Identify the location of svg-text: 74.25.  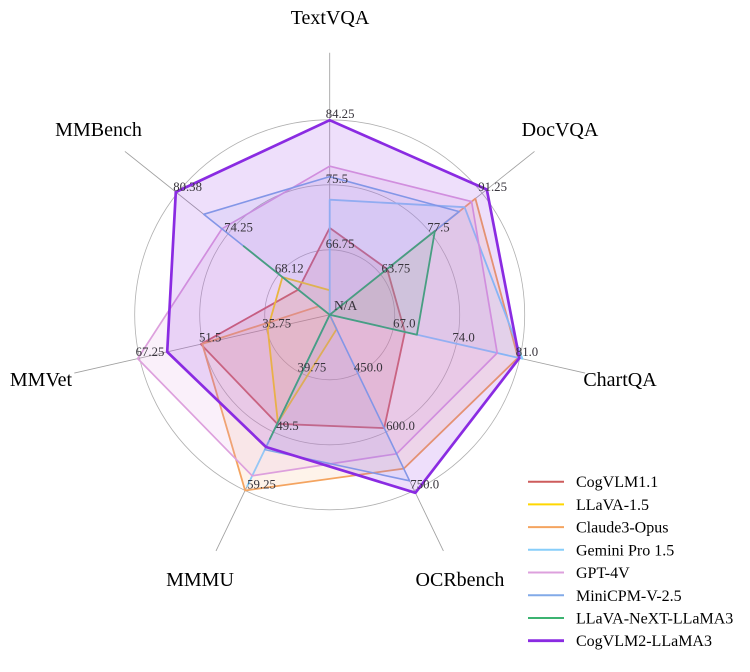
(238, 228).